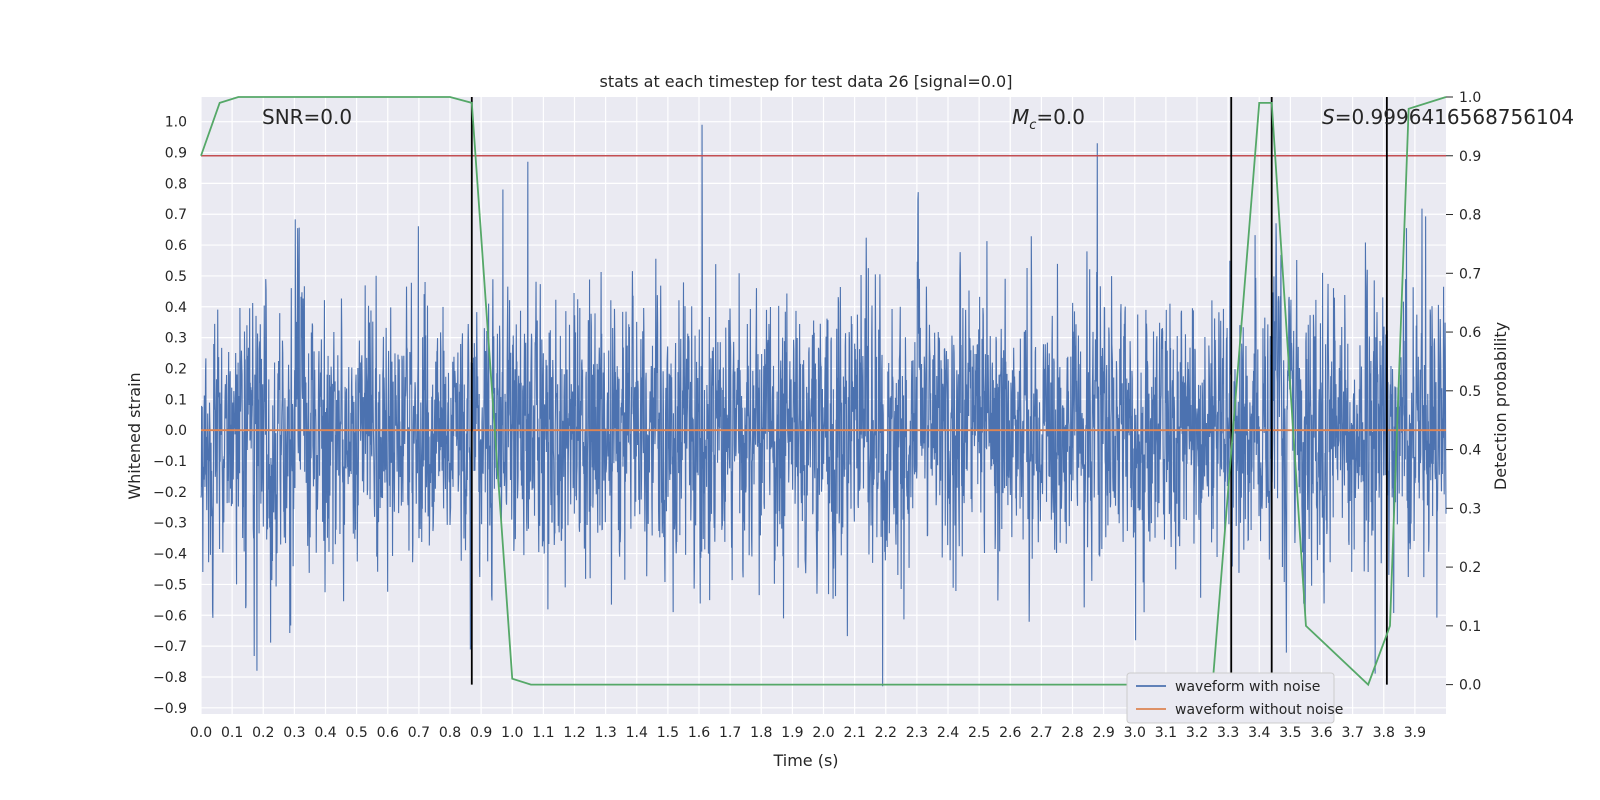 The height and width of the screenshot is (800, 1600). I want to click on x-tick-label: 0.2, so click(263, 733).